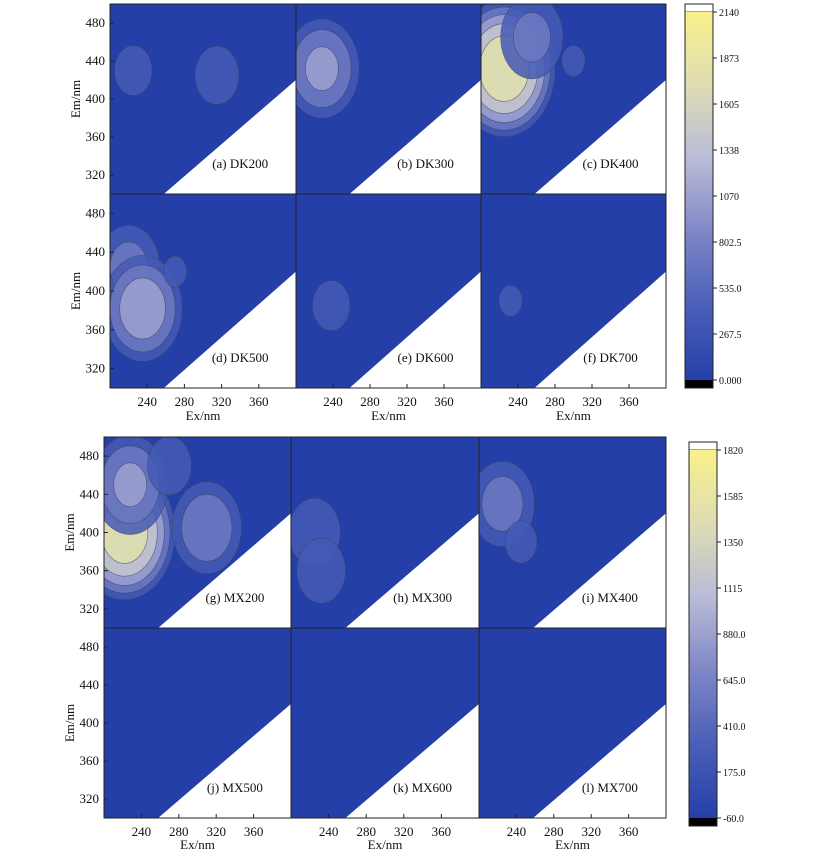  What do you see at coordinates (385, 723) in the screenshot?
I see `eem-panel-10: (k) MX600` at bounding box center [385, 723].